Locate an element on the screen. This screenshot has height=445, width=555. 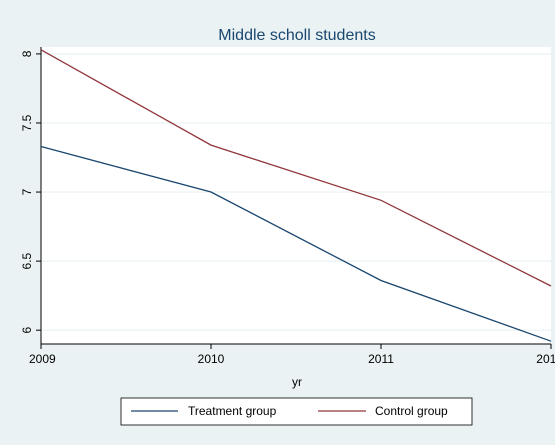
y-tick-label: 6.5 is located at coordinates (27, 260).